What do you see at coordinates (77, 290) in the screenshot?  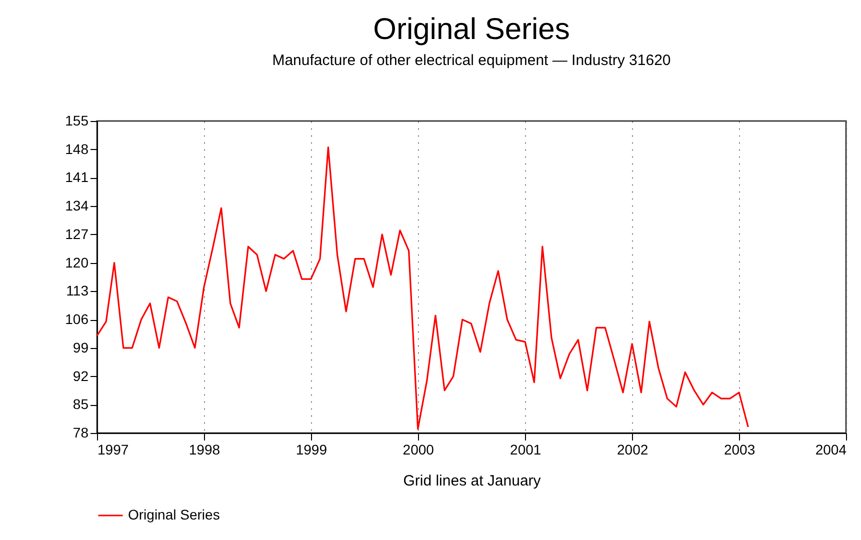 I see `y-tick-label: 113` at bounding box center [77, 290].